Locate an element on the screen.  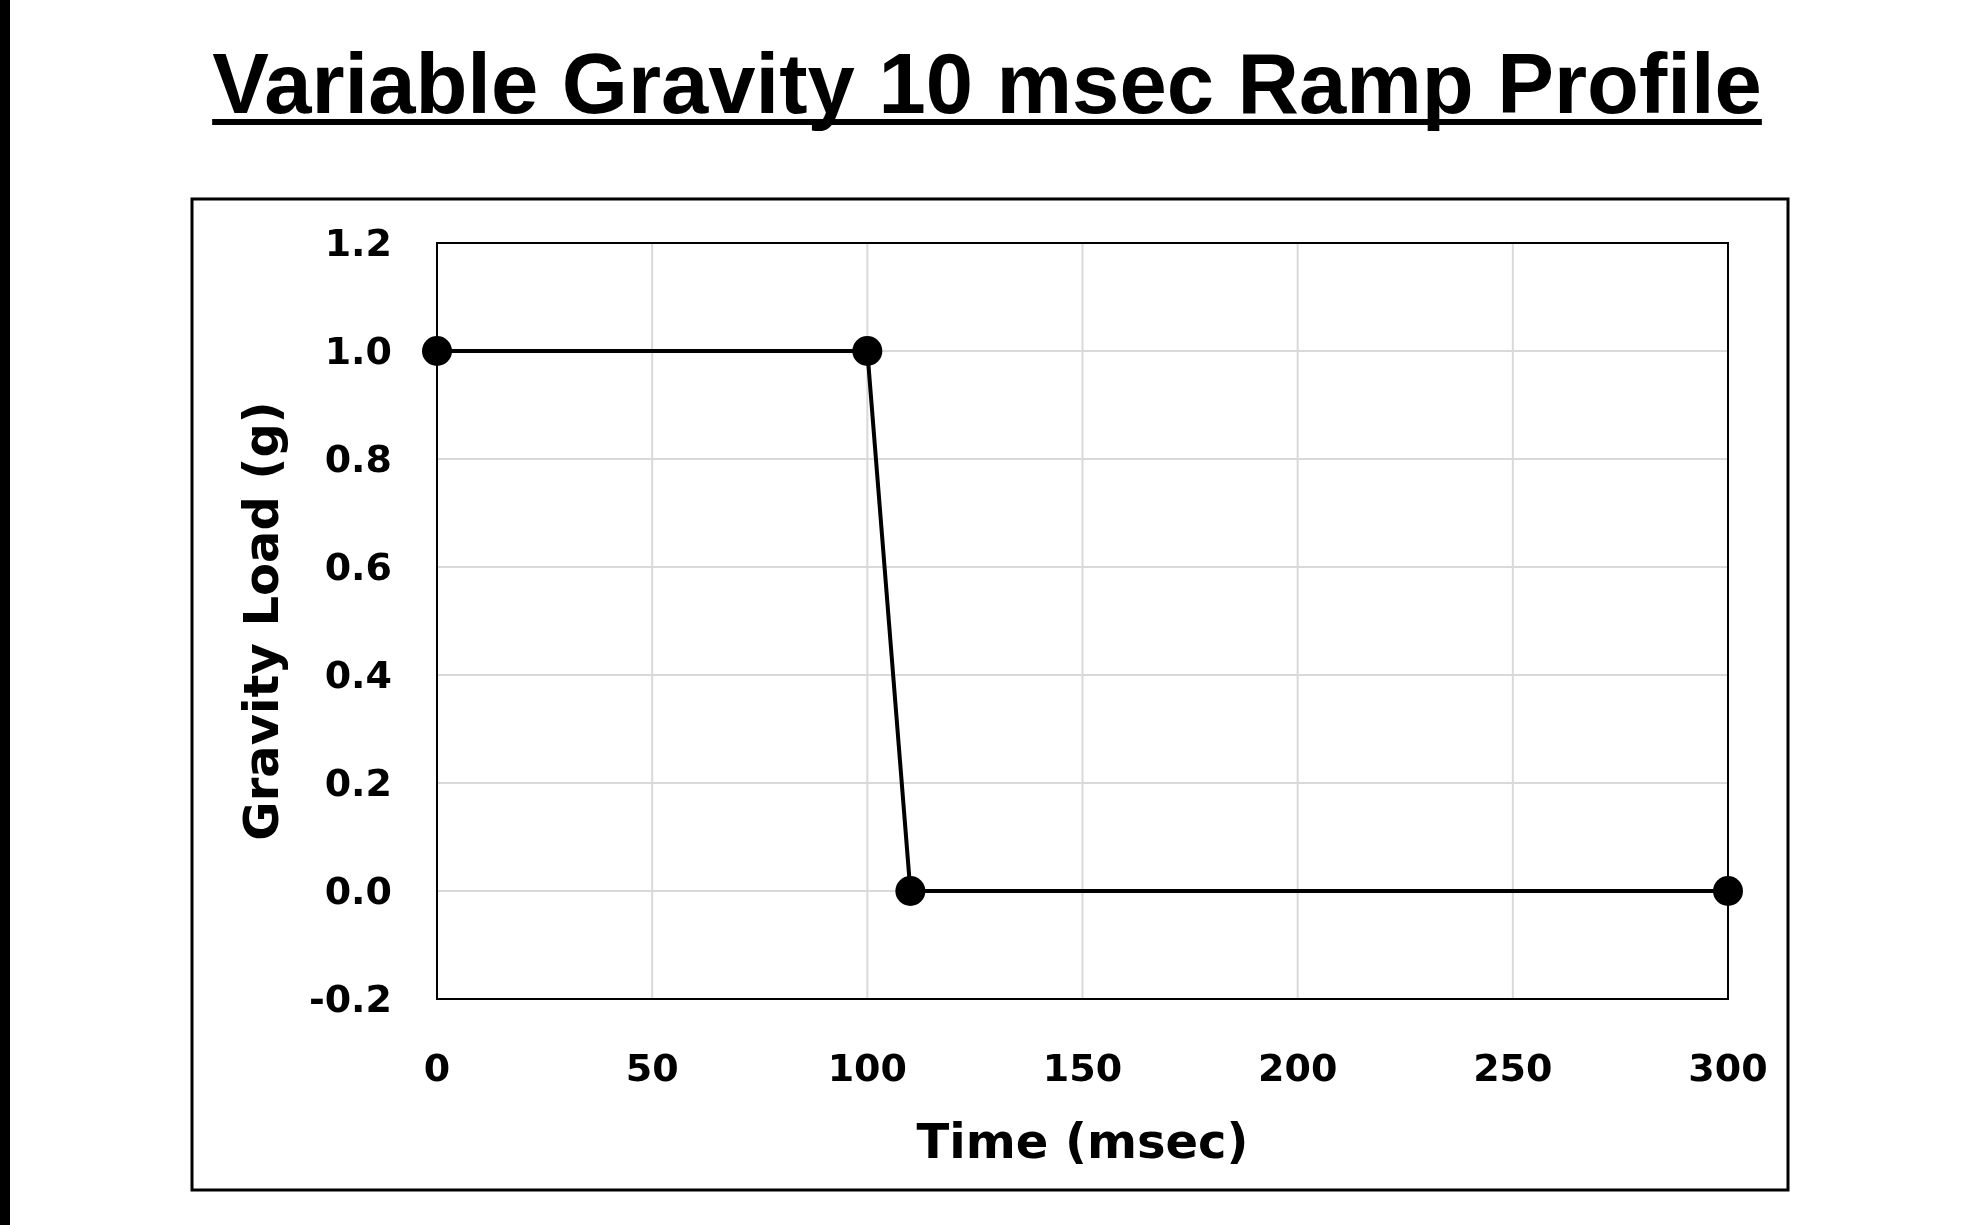
x-axis-title: Time (msec) is located at coordinates (1082, 1141).